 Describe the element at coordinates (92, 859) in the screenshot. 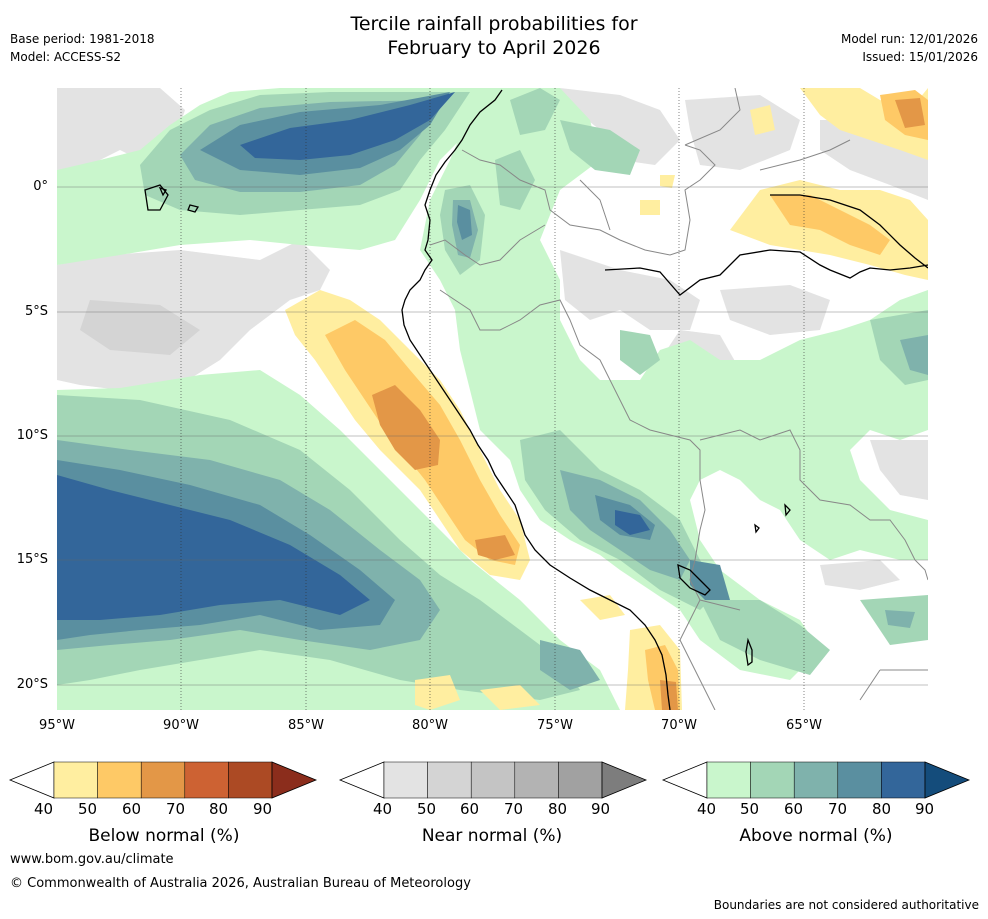

I see `website-link: www.bom.gov.au/climate` at that location.